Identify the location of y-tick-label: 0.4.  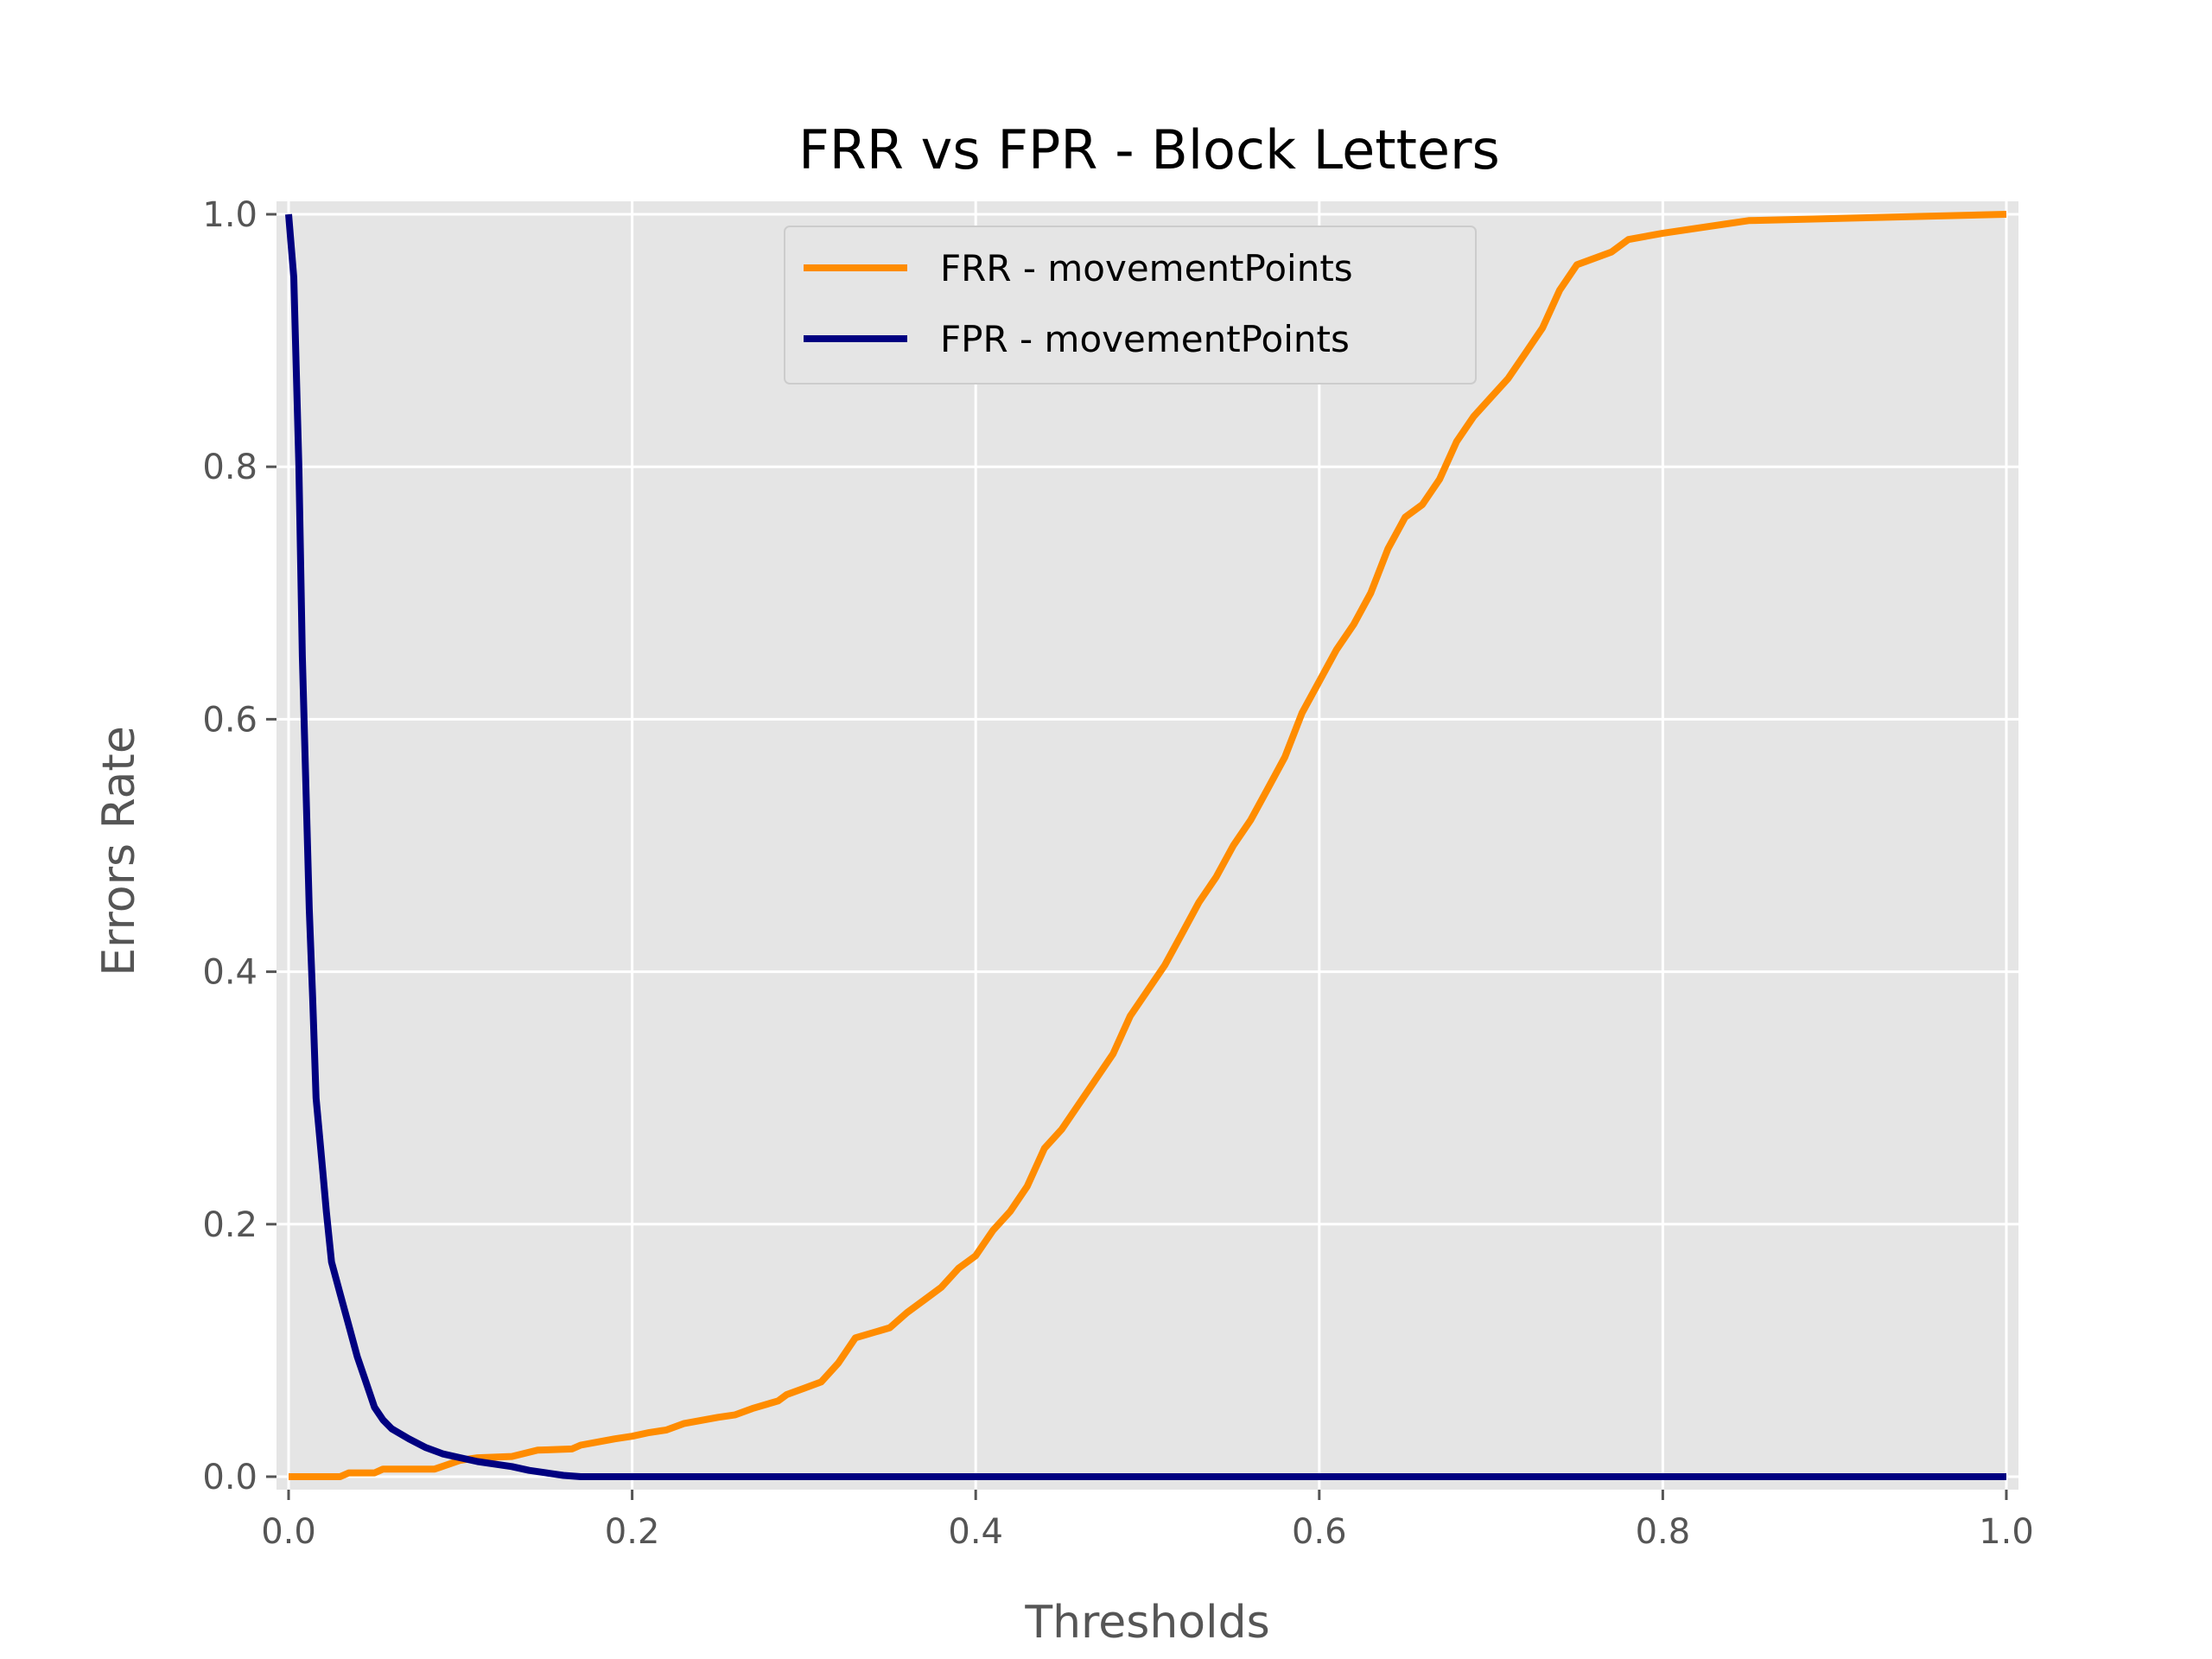
(230, 973).